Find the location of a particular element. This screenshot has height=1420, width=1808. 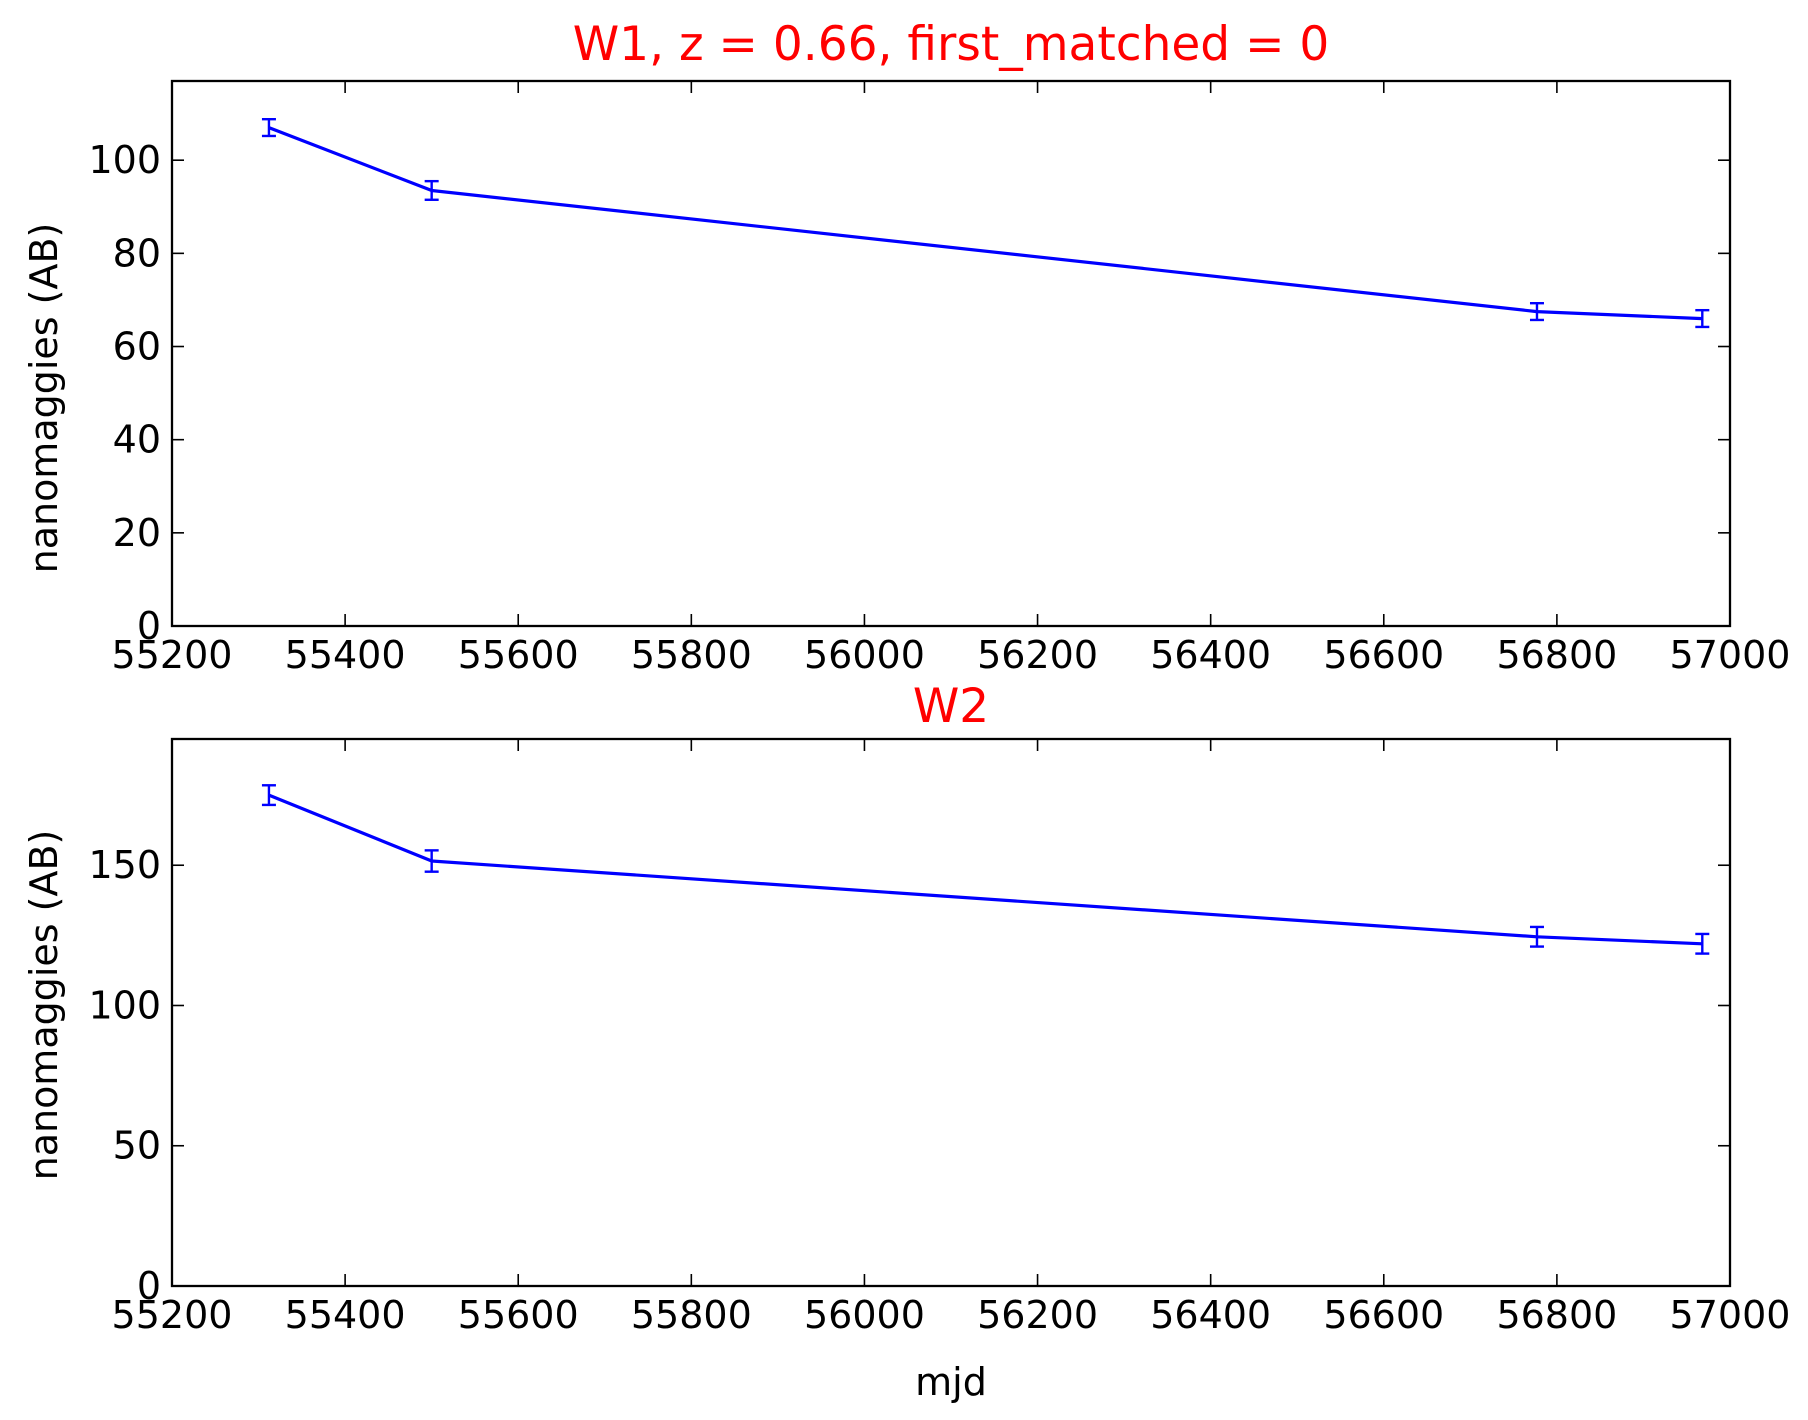

x-axis-label: mjd is located at coordinates (951, 1382).